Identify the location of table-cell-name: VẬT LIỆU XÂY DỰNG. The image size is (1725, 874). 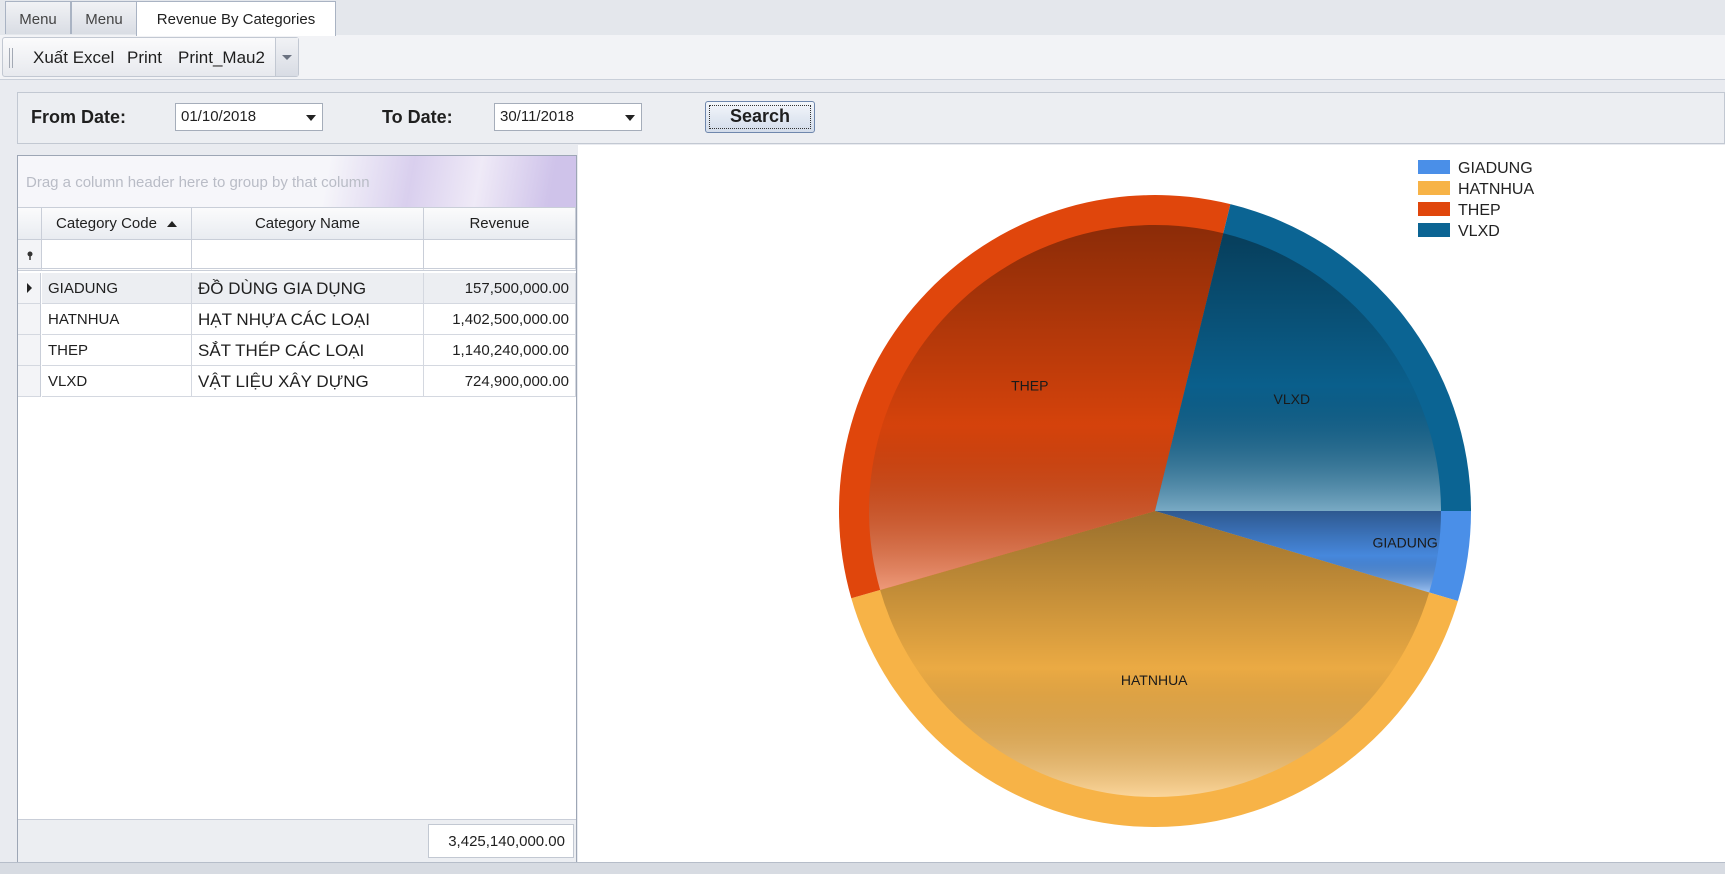
(308, 381).